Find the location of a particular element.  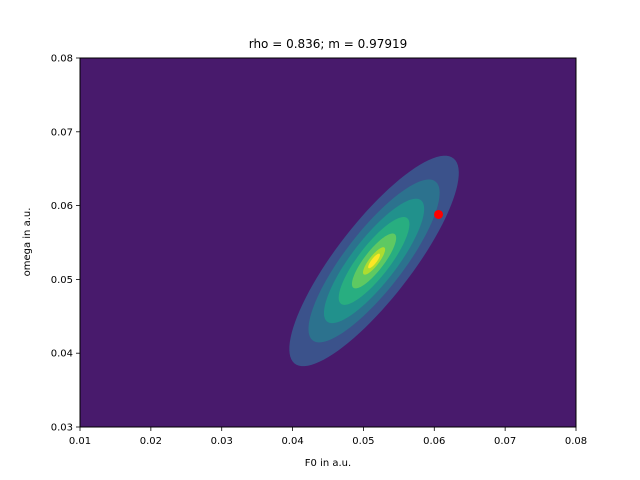

x-tick-label: 0.03 is located at coordinates (222, 441).